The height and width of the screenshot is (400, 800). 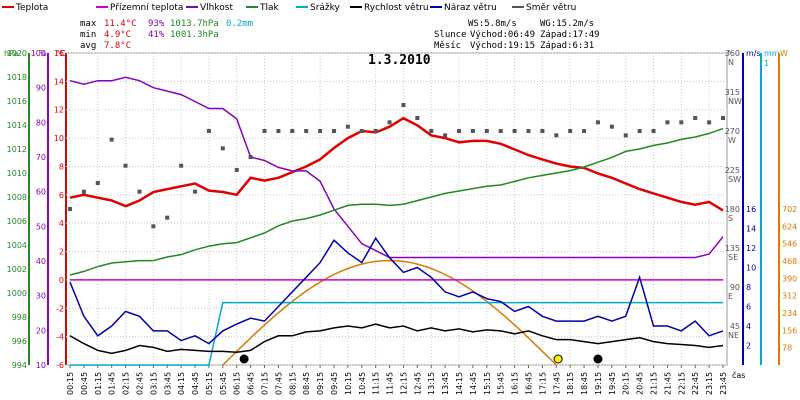 I want to click on x-tick-label: 10:45, so click(x=362, y=383).